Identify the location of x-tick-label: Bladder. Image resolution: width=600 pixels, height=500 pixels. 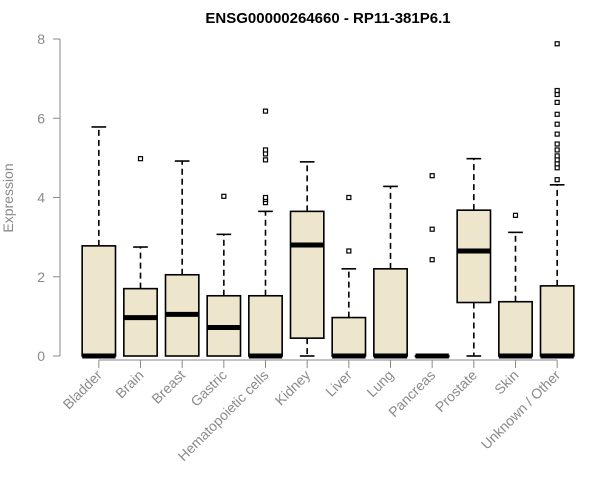
(83, 390).